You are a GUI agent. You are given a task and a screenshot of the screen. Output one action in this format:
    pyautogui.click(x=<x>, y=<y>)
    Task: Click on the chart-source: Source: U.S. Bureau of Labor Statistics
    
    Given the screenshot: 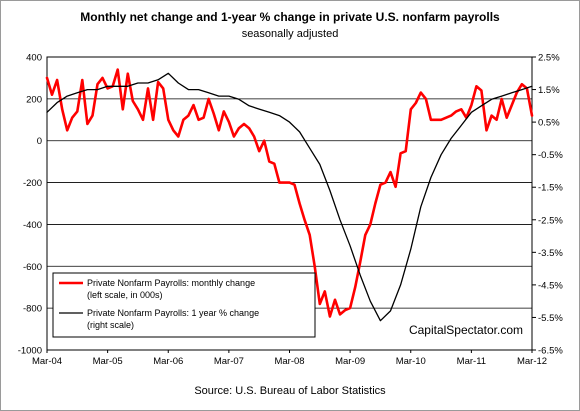 What is the action you would take?
    pyautogui.click(x=290, y=391)
    